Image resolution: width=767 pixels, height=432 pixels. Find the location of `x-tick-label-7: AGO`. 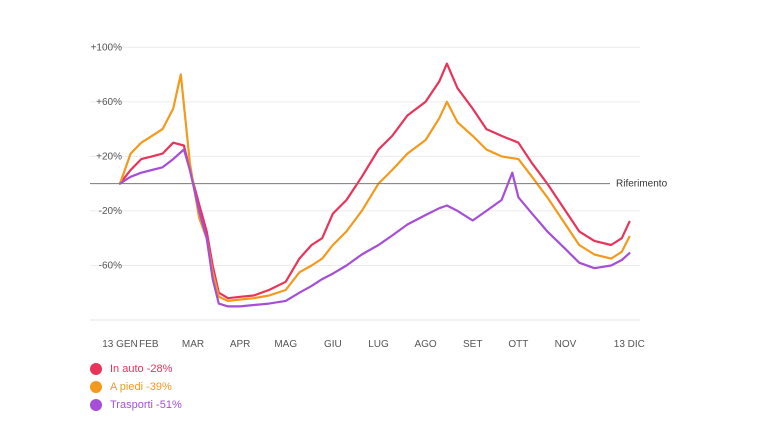

x-tick-label-7: AGO is located at coordinates (425, 344).